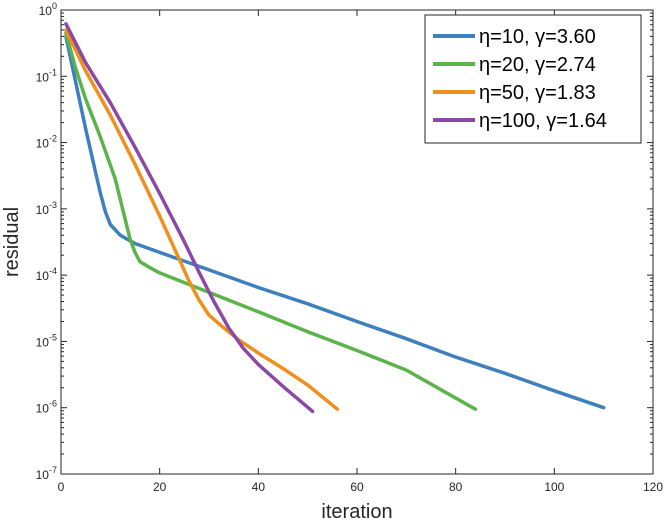 The width and height of the screenshot is (664, 524). I want to click on x-tick-label: 100, so click(554, 487).